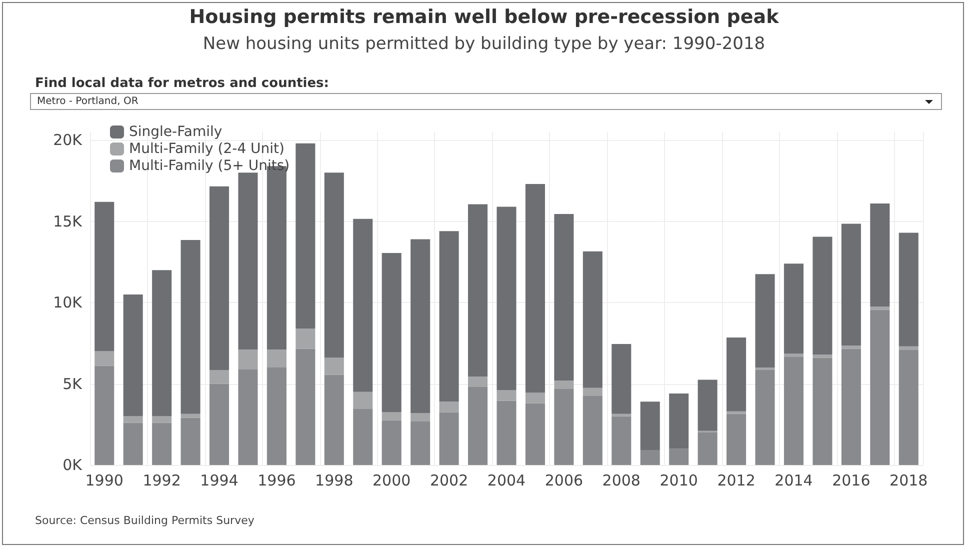 Image resolution: width=968 pixels, height=549 pixels. Describe the element at coordinates (736, 481) in the screenshot. I see `x-tick-label: 2012` at that location.